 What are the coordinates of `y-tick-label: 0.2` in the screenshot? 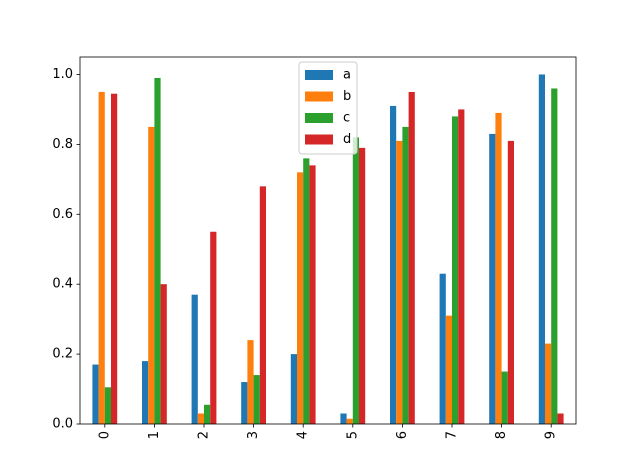 It's located at (62, 354).